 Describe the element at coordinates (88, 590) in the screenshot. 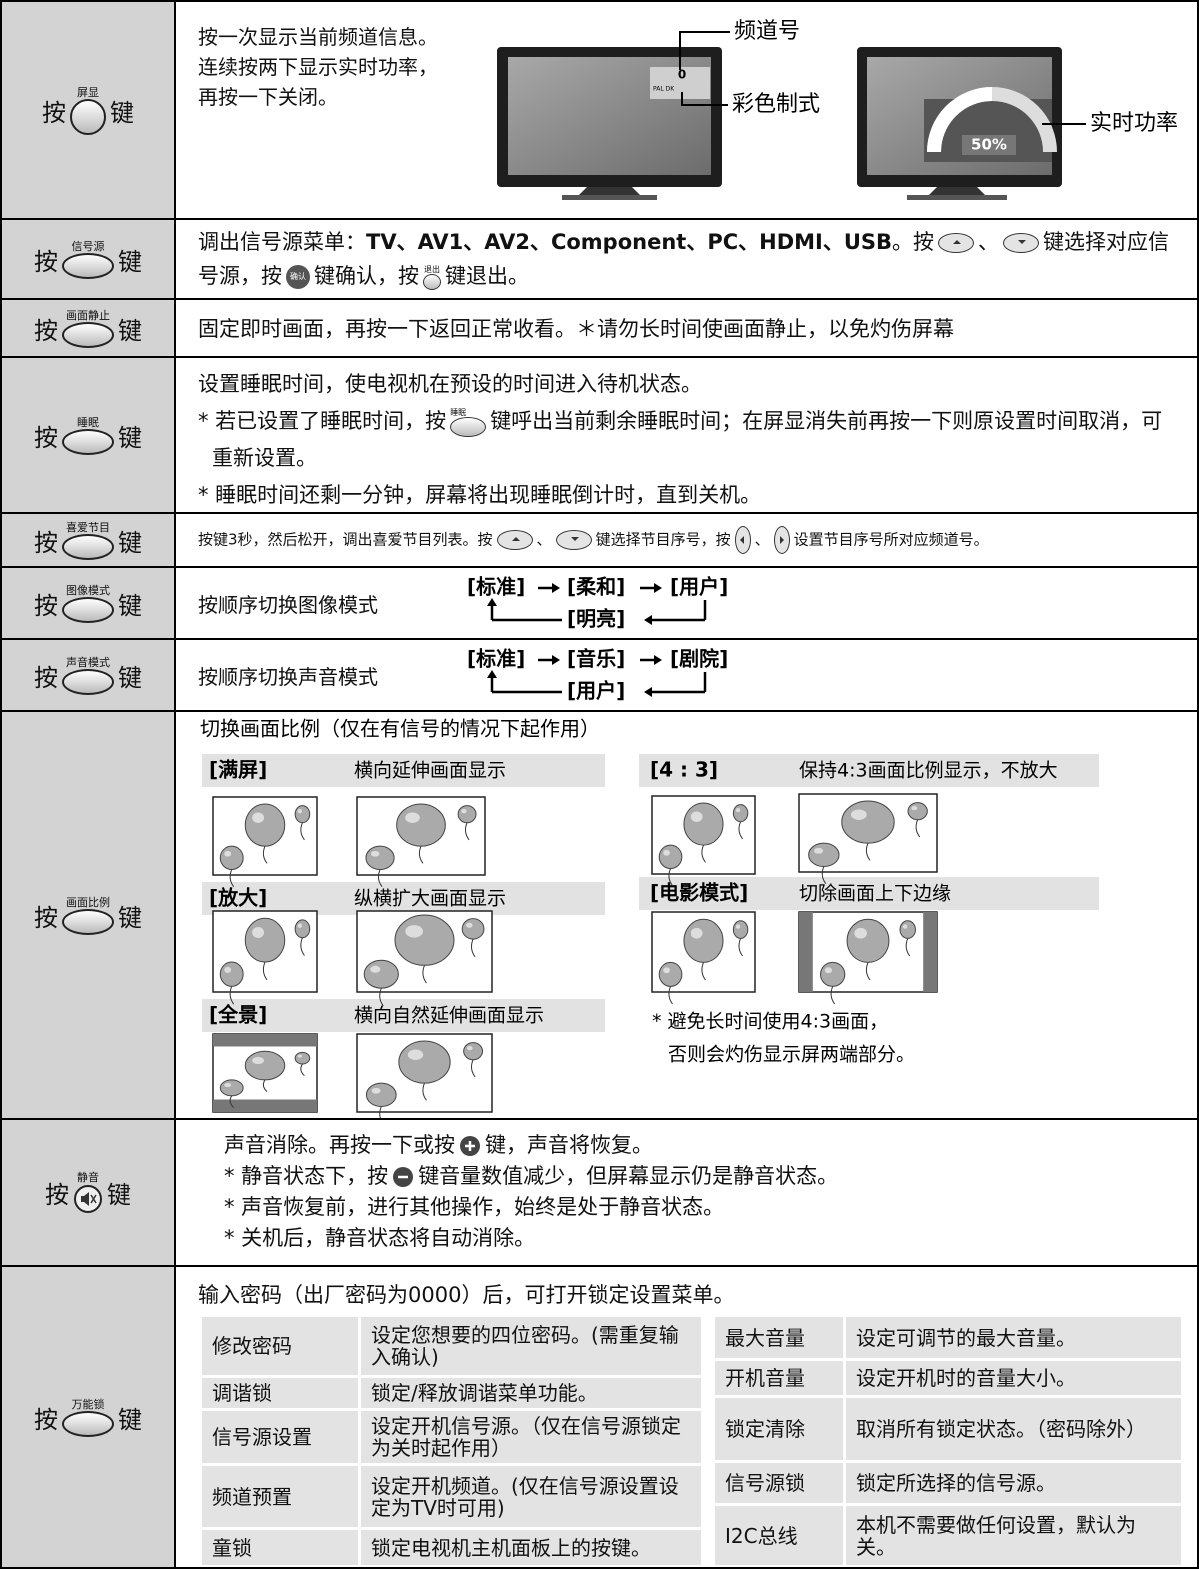

I see `key-caption: 图像模式` at that location.